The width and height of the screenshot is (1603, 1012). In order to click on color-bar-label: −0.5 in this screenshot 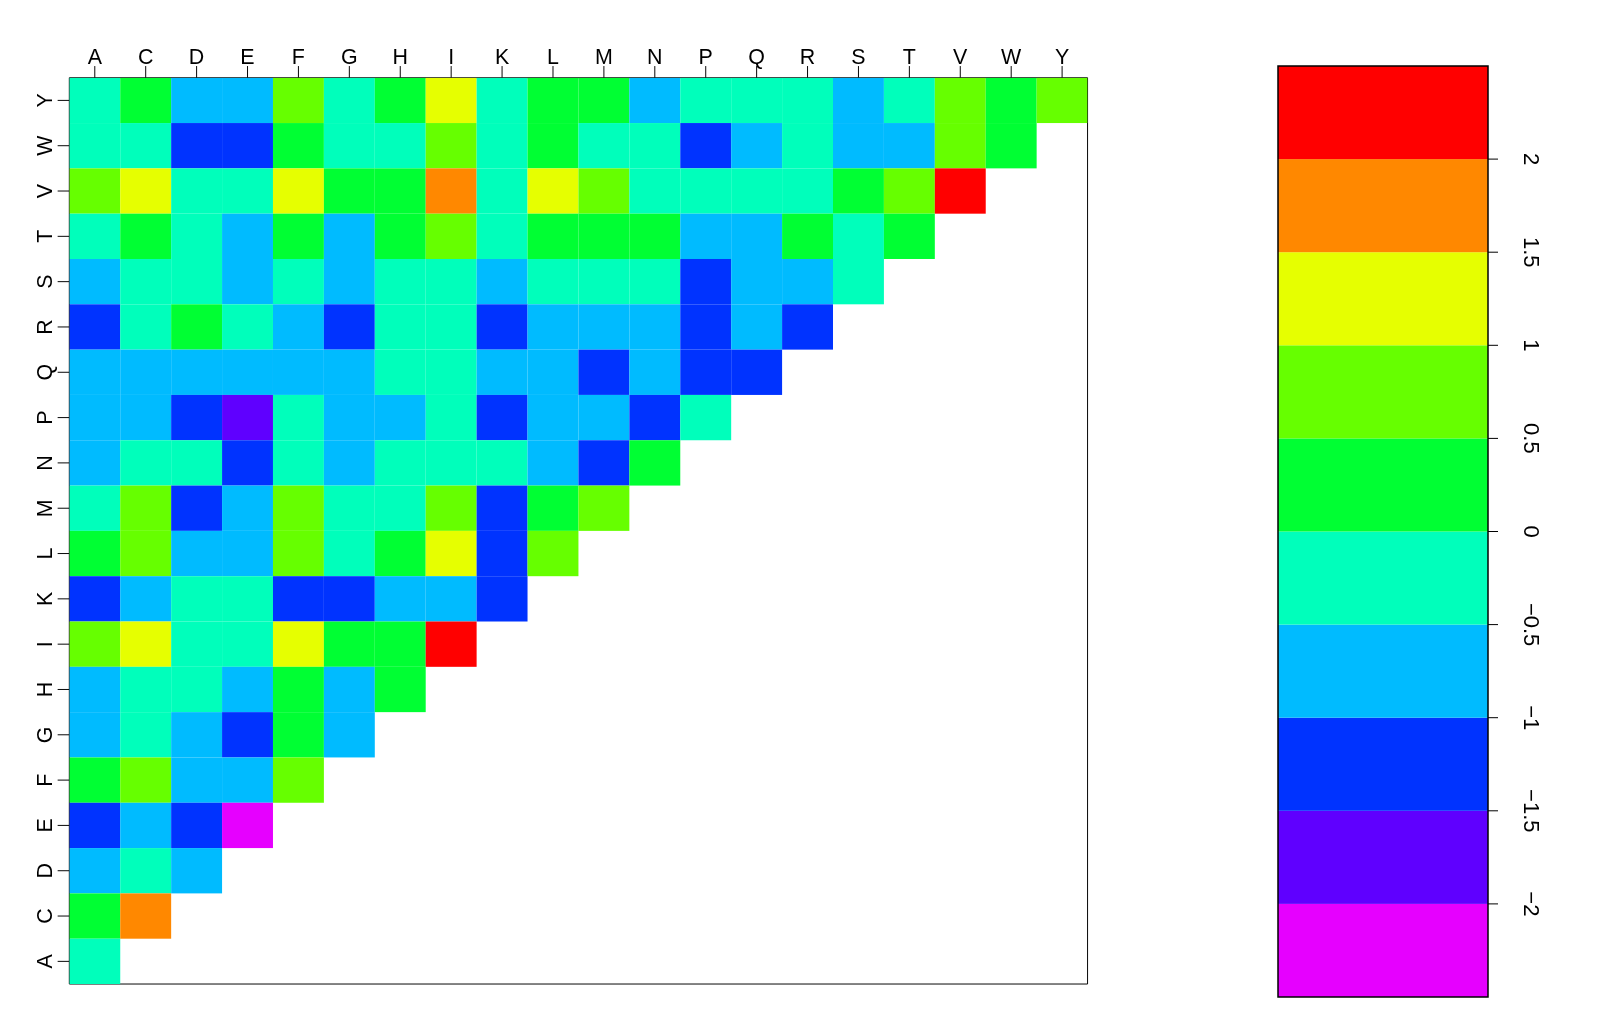, I will do `click(1531, 624)`.